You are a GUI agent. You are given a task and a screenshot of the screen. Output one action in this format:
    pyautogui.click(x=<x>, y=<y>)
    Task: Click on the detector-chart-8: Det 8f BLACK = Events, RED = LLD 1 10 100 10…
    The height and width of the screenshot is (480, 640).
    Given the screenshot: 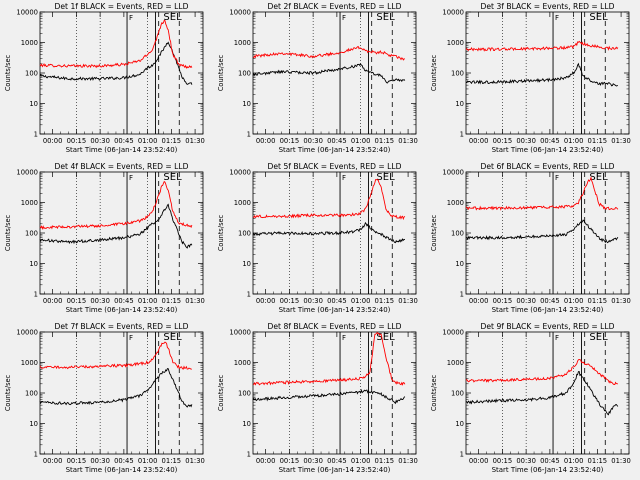 What is the action you would take?
    pyautogui.click(x=317, y=398)
    